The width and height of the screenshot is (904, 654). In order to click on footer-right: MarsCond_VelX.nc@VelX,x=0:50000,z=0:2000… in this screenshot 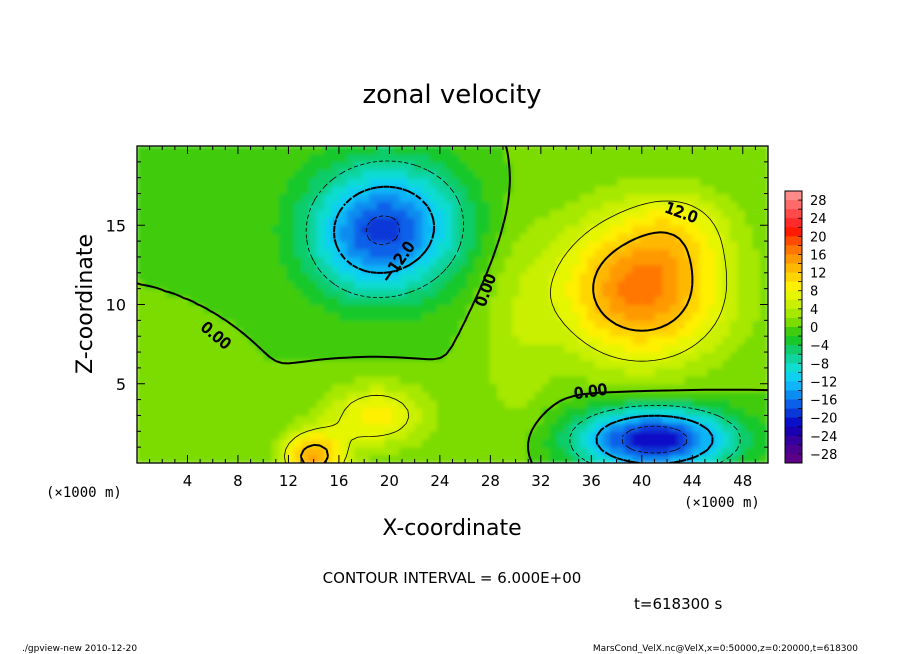, I will do `click(725, 649)`.